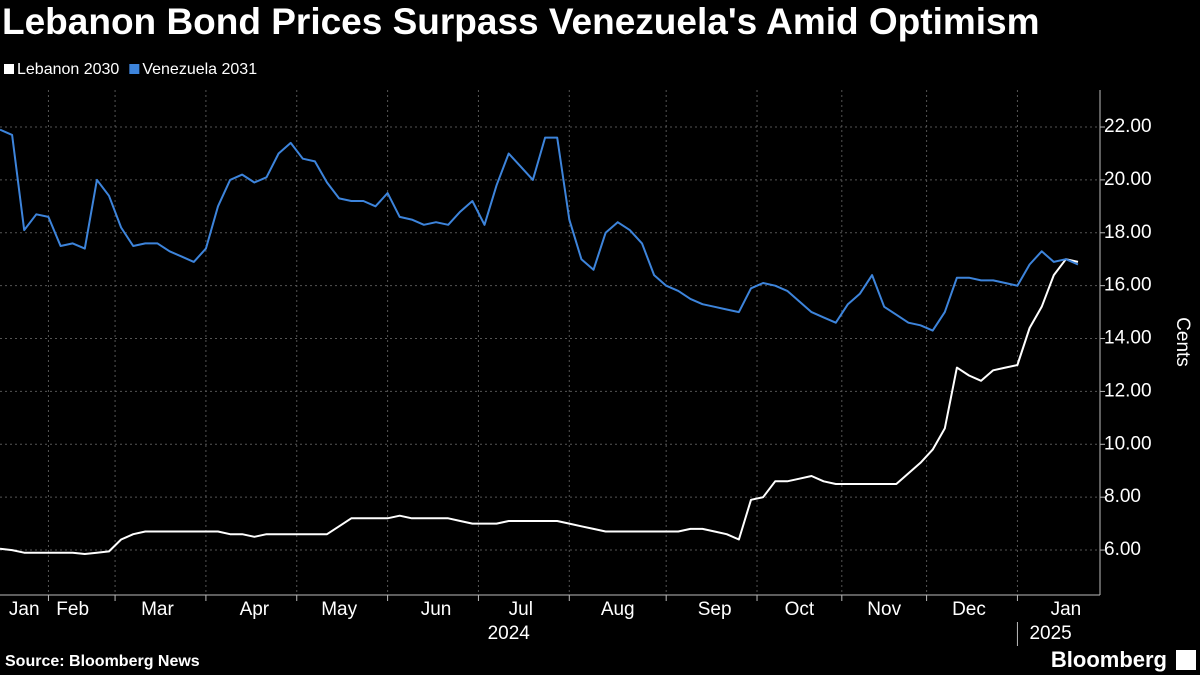  What do you see at coordinates (157, 609) in the screenshot?
I see `x-tick-label: Mar` at bounding box center [157, 609].